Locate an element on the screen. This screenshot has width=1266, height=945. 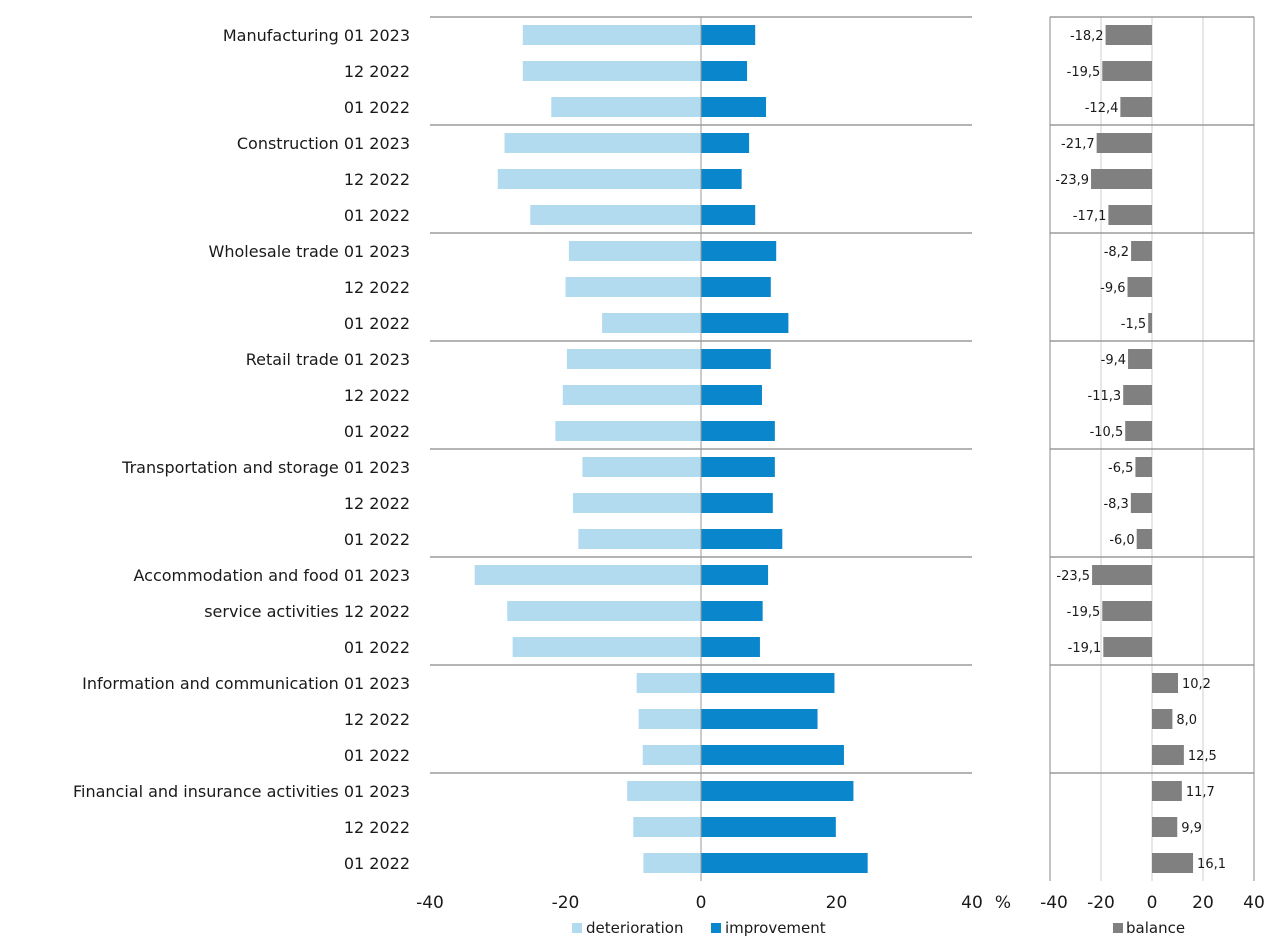
x-tick-label: 20 is located at coordinates (837, 903).